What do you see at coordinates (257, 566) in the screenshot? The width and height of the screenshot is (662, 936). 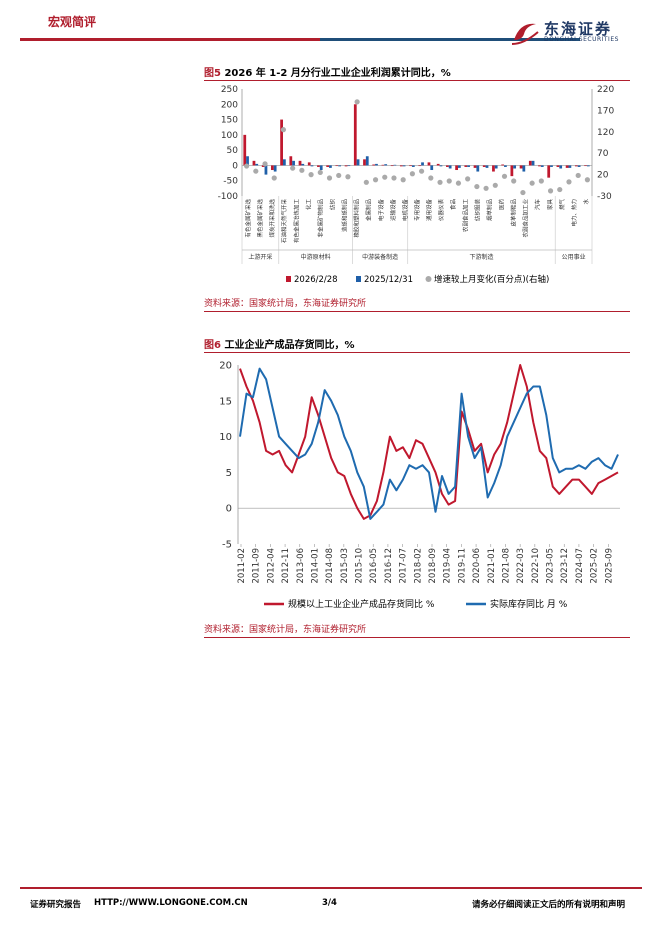 I see `fig6-x-tick-label: 2011-09` at bounding box center [257, 566].